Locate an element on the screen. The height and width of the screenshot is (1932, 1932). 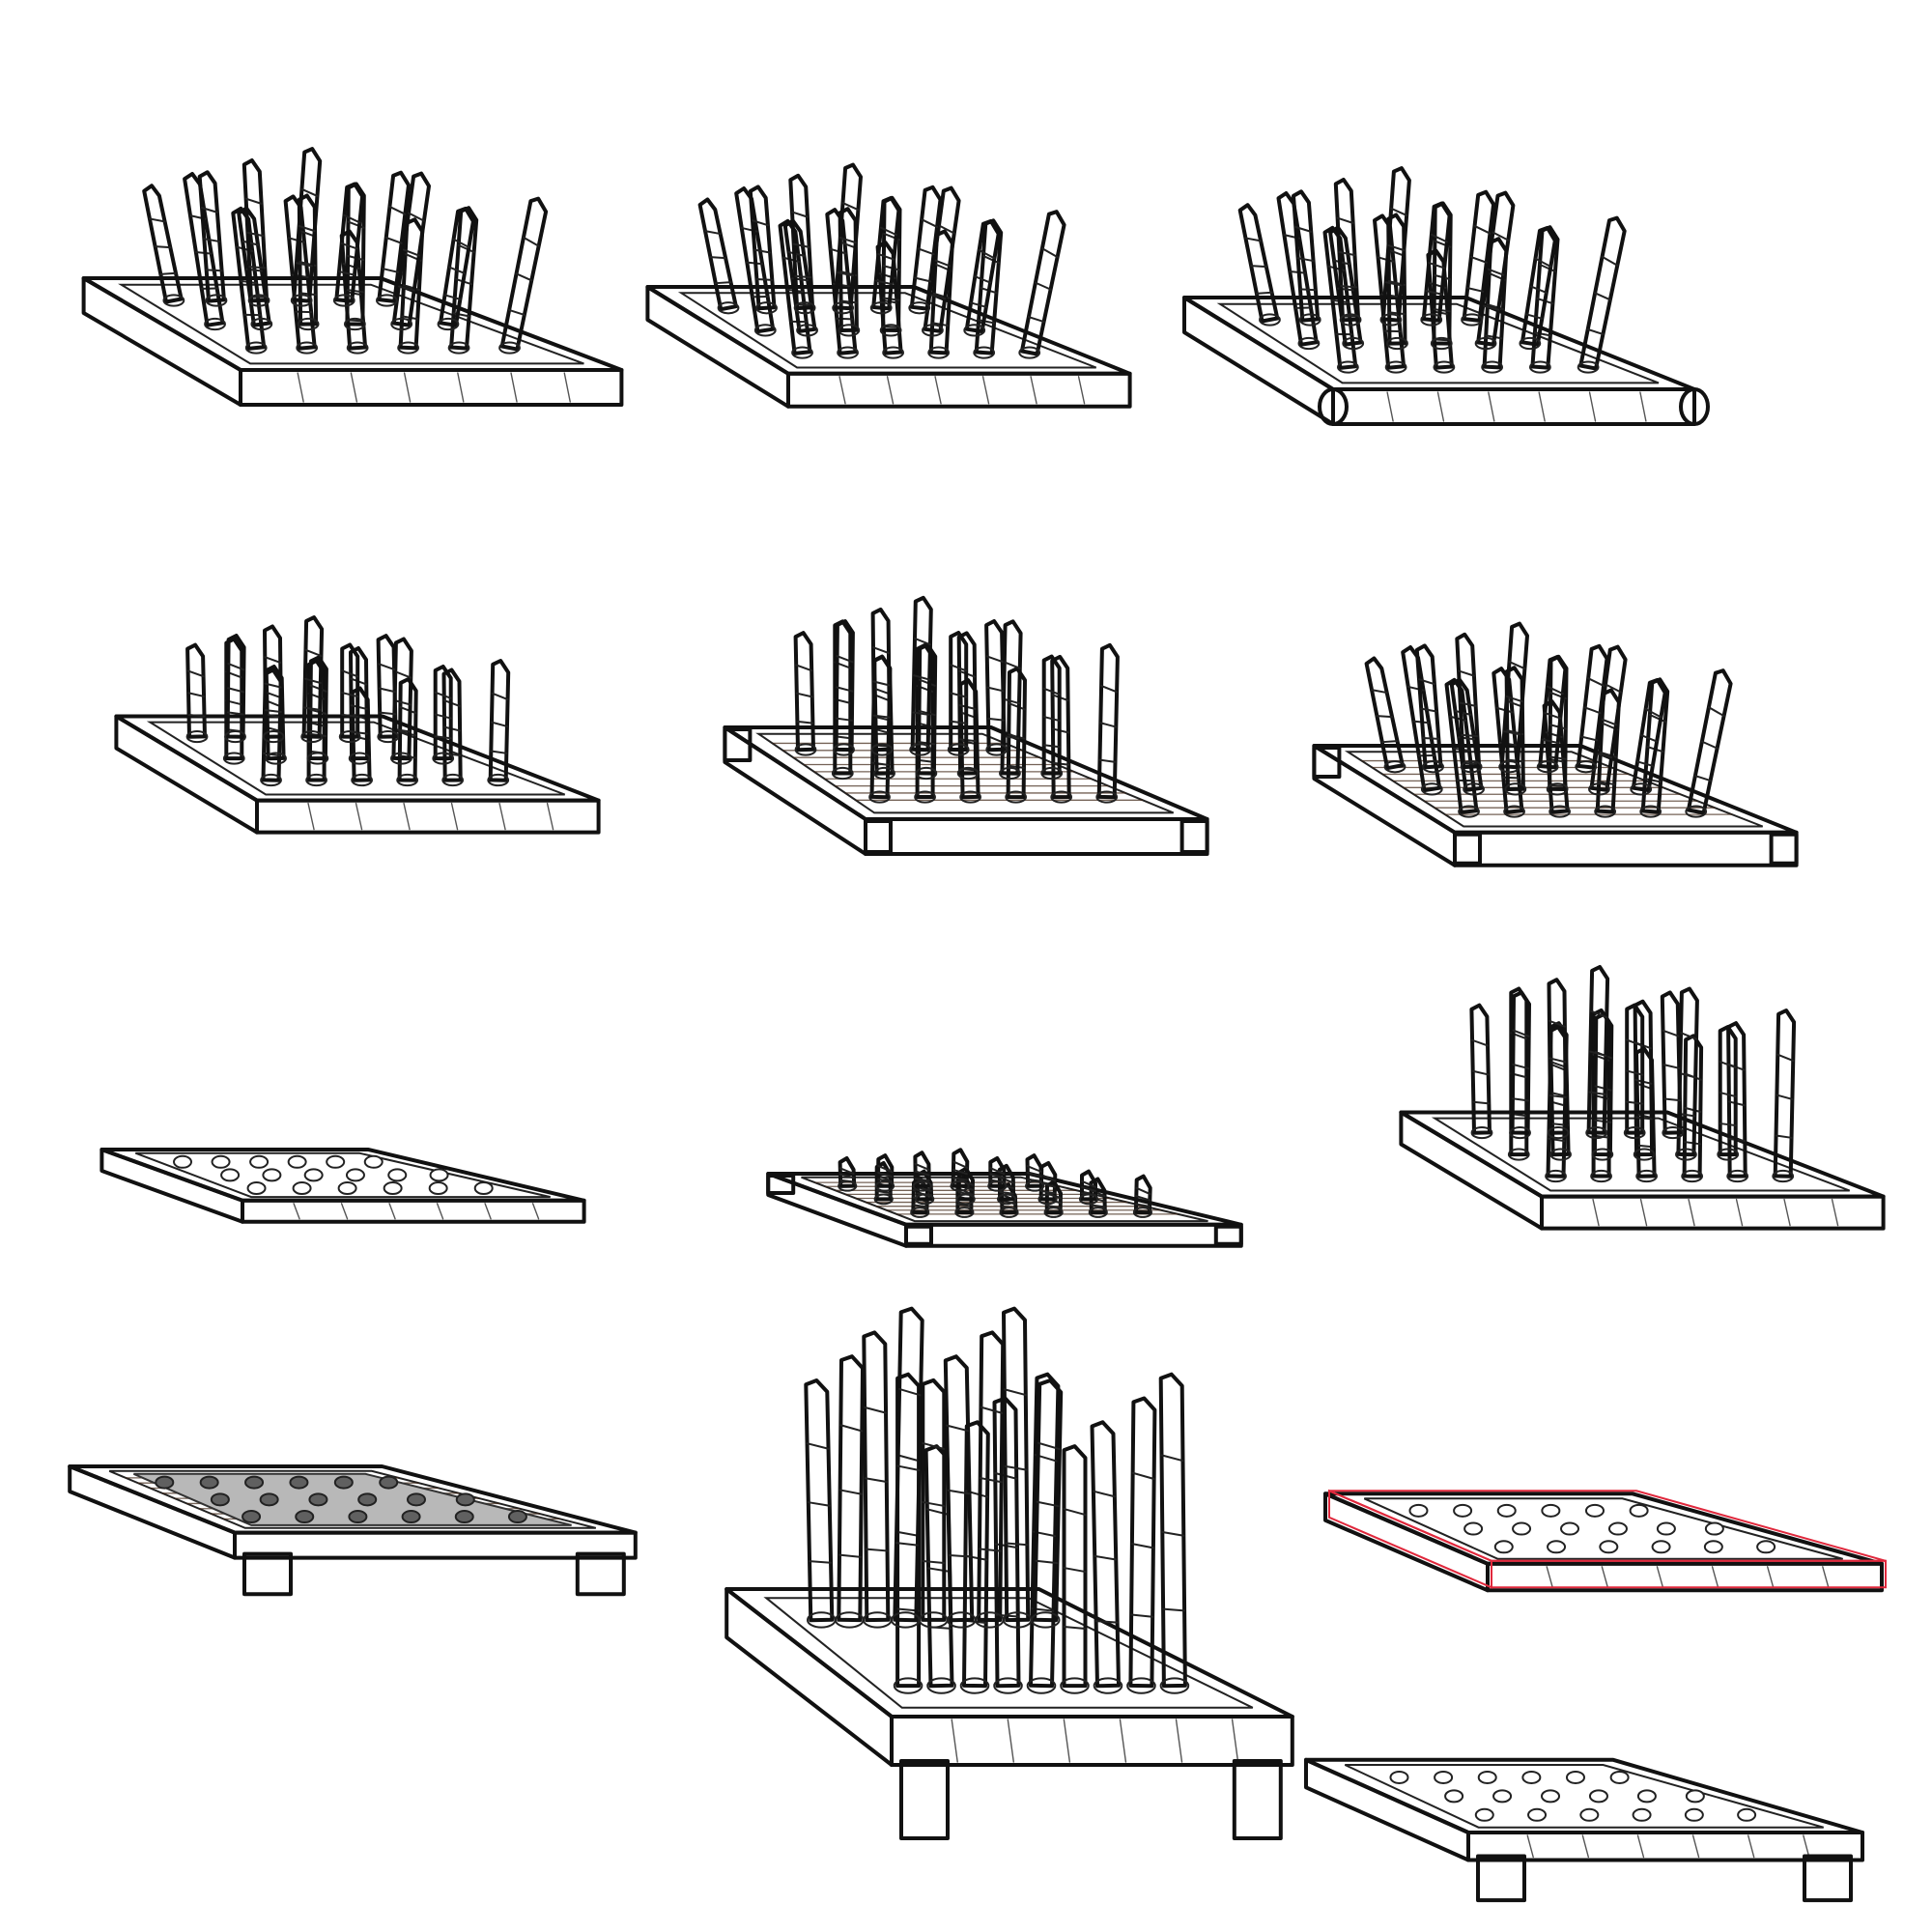
slab-top-face is located at coordinates (888, 330).